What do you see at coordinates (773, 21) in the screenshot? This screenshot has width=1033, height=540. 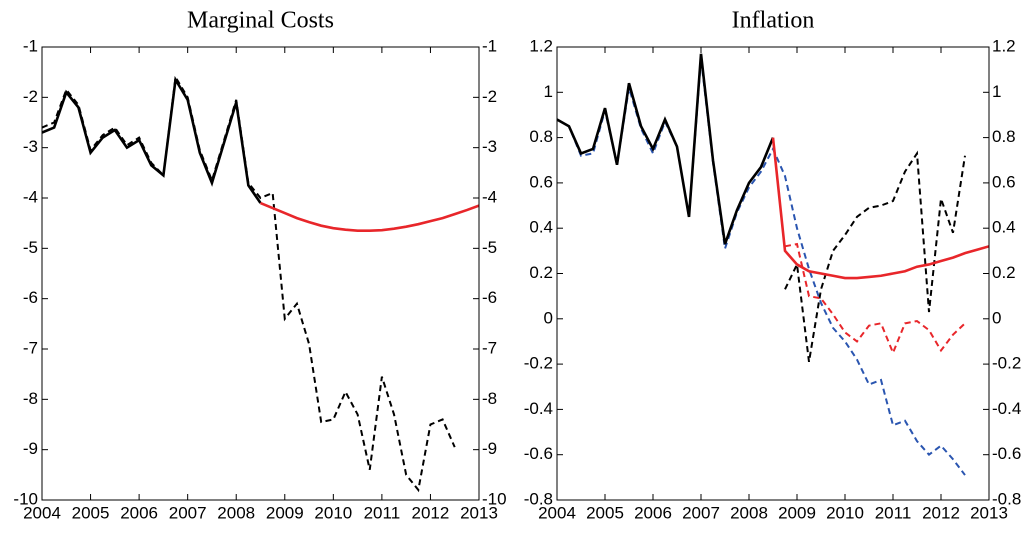 I see `panel-title: Inflation` at bounding box center [773, 21].